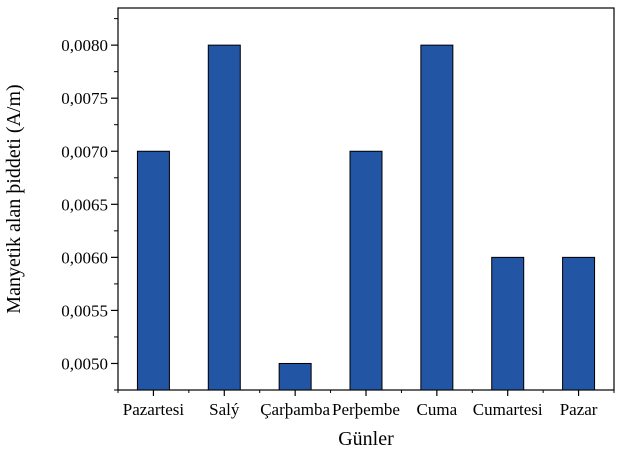 This screenshot has width=623, height=457. I want to click on x-tick-label: Salý, so click(224, 409).